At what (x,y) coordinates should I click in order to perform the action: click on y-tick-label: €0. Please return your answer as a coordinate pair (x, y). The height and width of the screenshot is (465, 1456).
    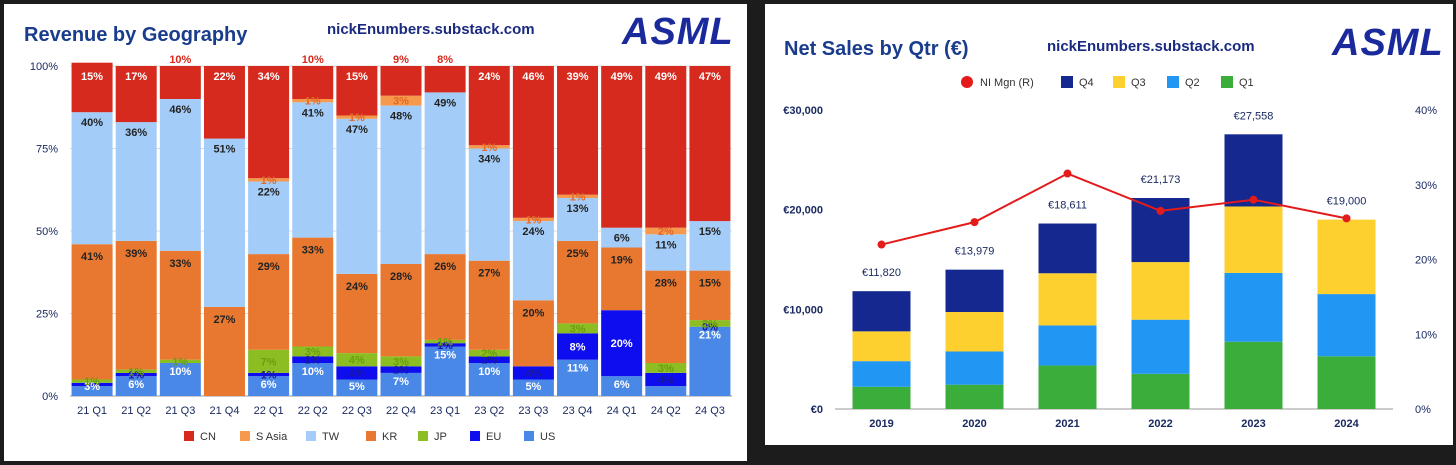
    Looking at the image, I should click on (817, 410).